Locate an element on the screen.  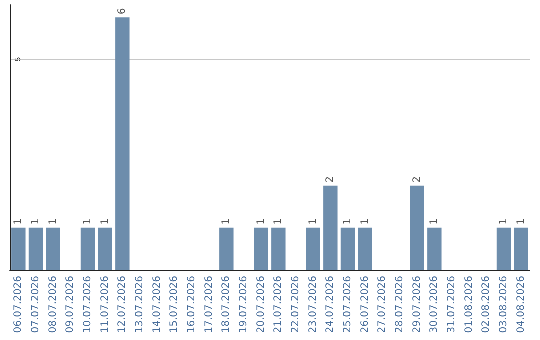
x-tick-label: 30.07.2026 is located at coordinates (434, 305).